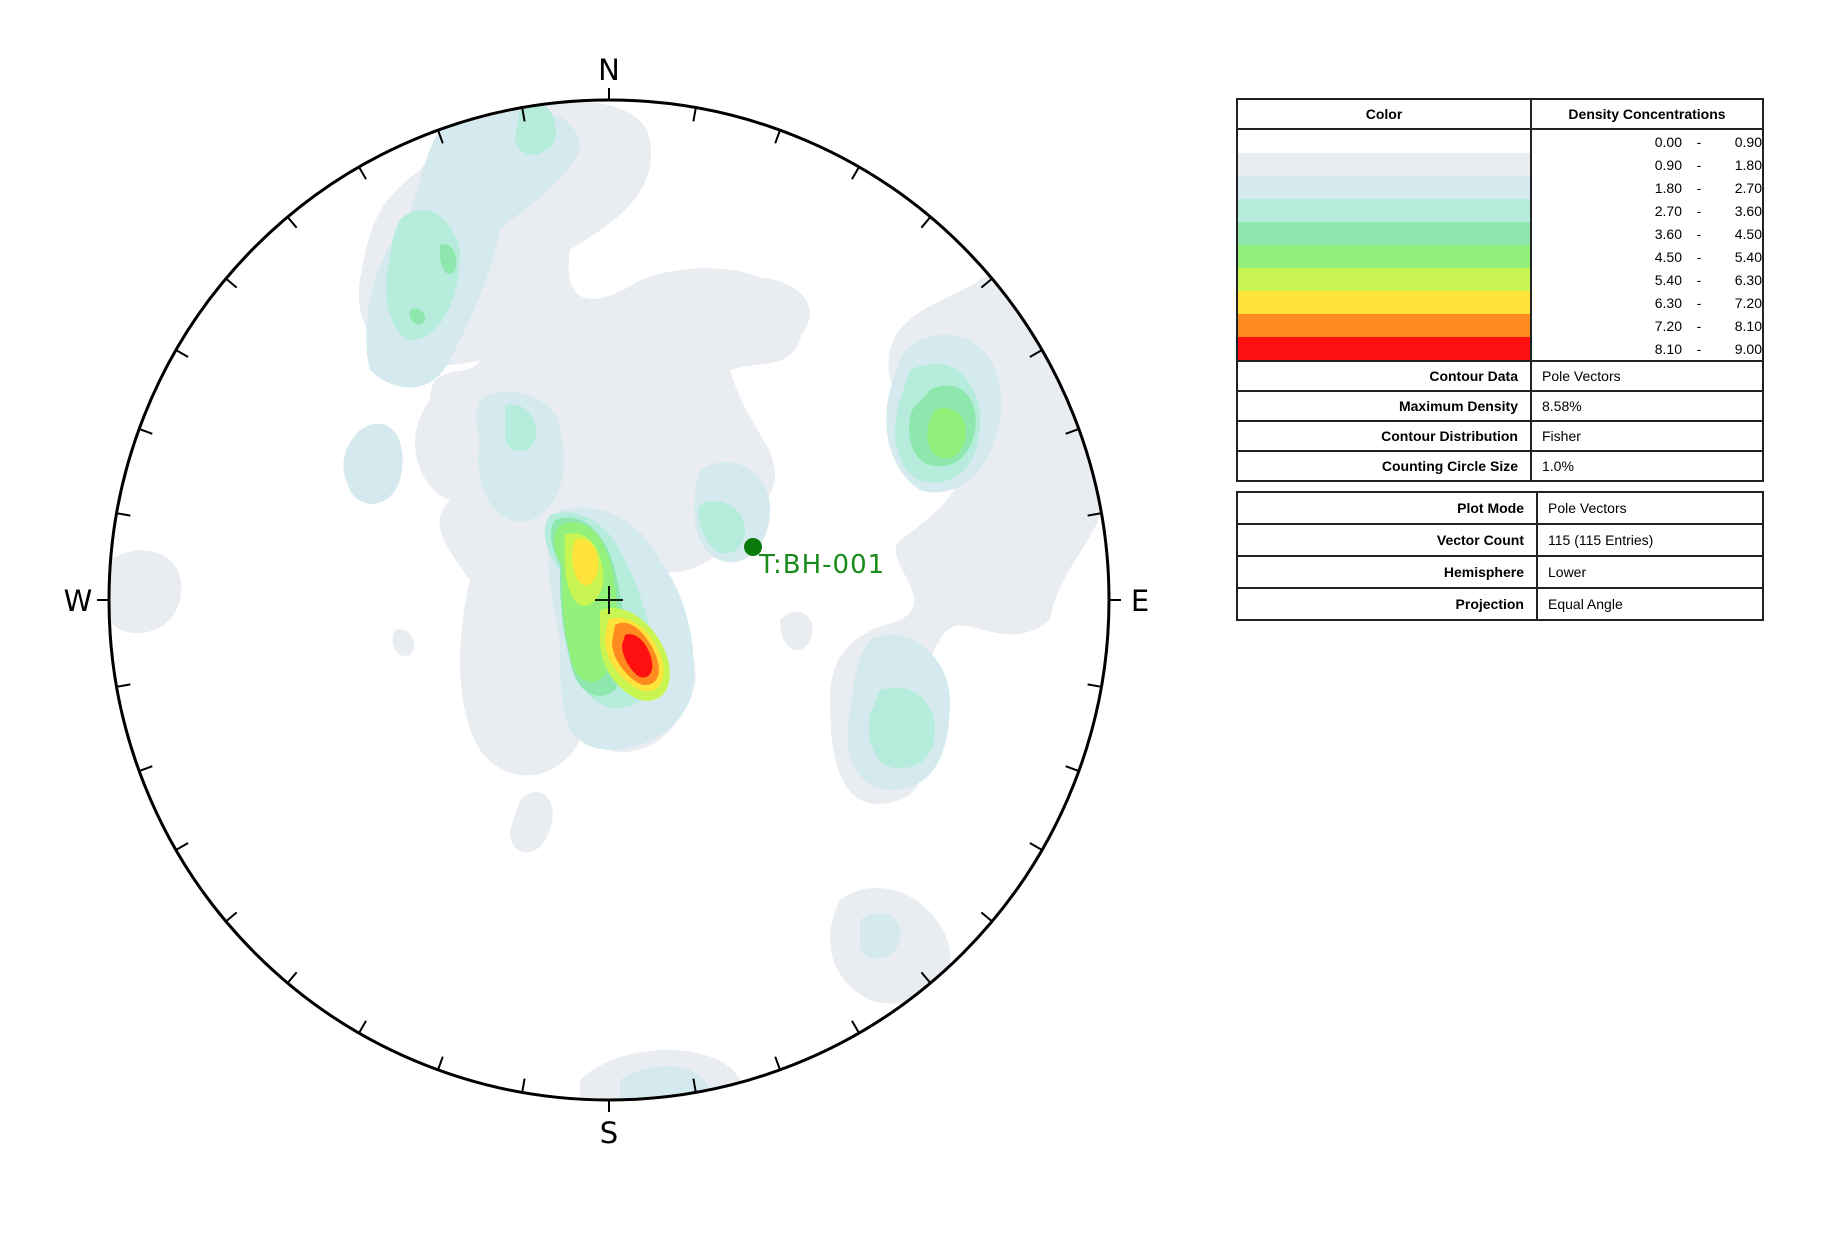 The image size is (1833, 1239). Describe the element at coordinates (78, 601) in the screenshot. I see `compass-west: W` at that location.